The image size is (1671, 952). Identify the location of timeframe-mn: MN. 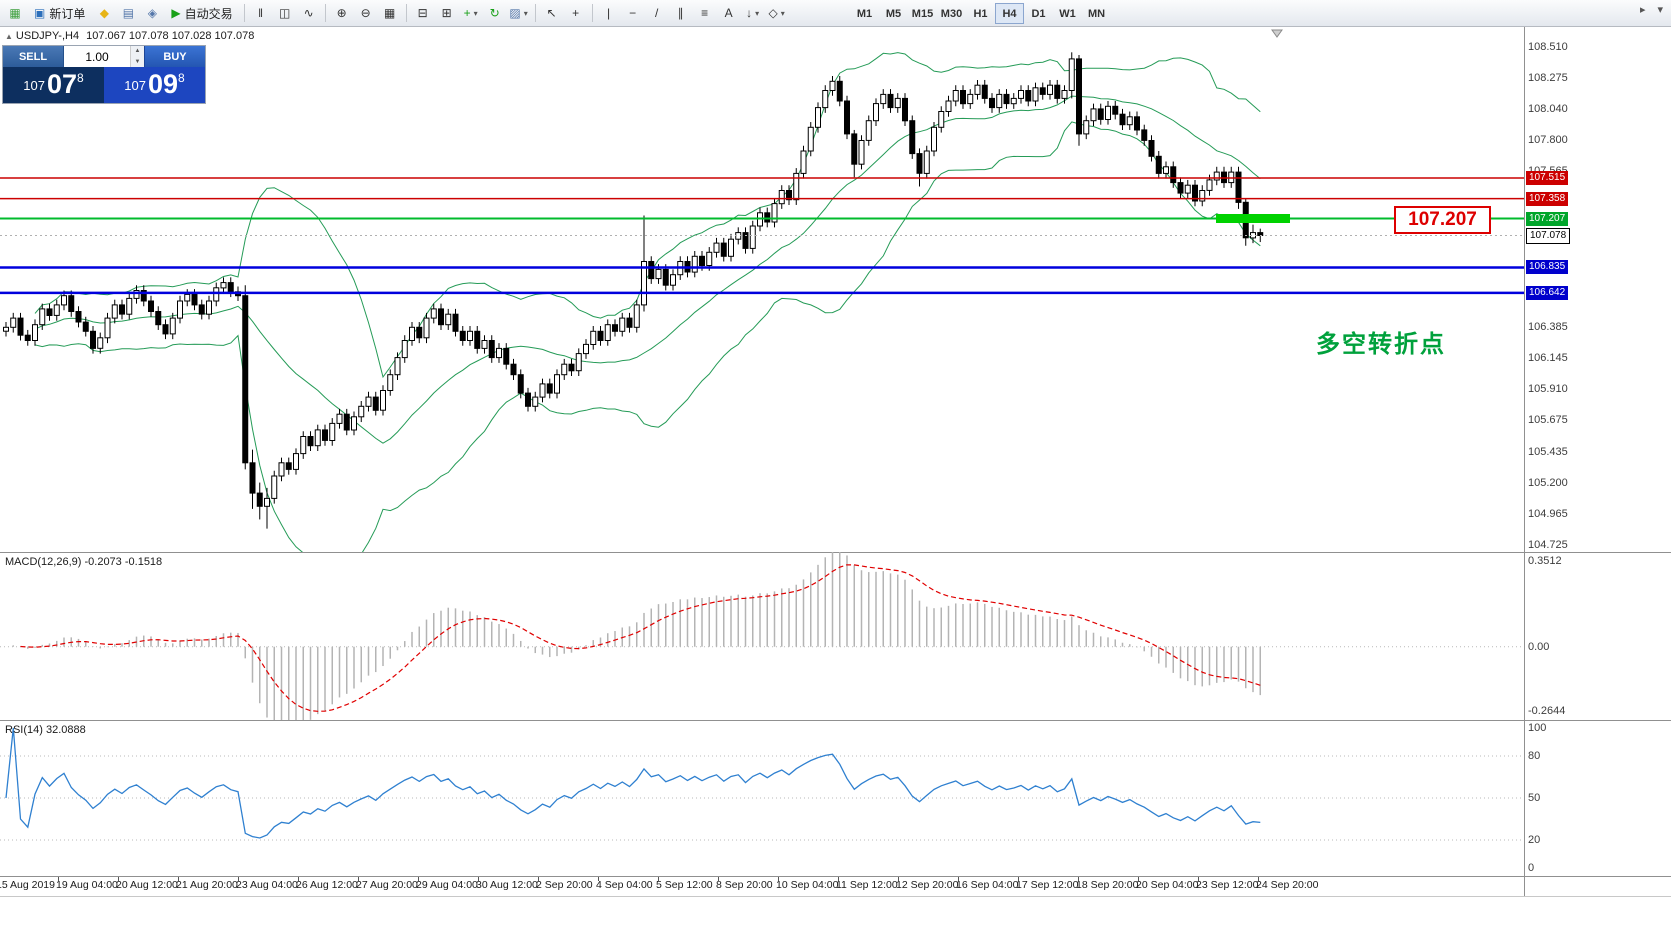
(1096, 13).